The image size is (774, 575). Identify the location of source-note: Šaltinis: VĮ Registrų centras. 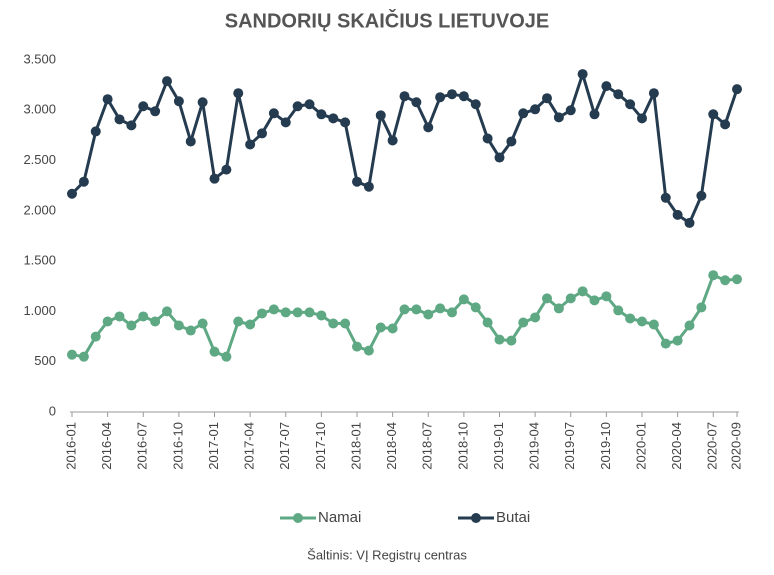
(387, 554).